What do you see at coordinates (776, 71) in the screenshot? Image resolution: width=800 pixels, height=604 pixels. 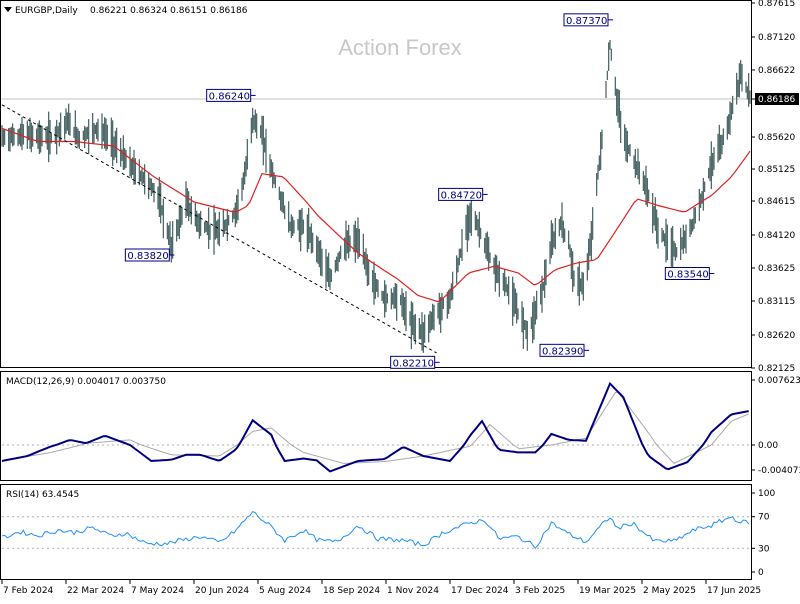 I see `price-axis-label: 0.86622` at bounding box center [776, 71].